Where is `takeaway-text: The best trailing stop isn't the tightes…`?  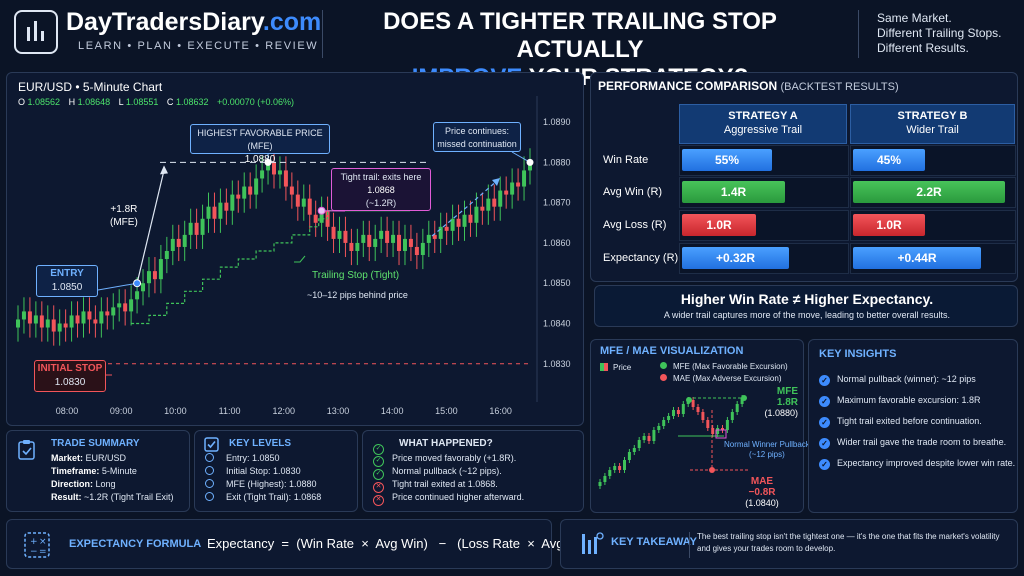 takeaway-text: The best trailing stop isn't the tightes… is located at coordinates (848, 542).